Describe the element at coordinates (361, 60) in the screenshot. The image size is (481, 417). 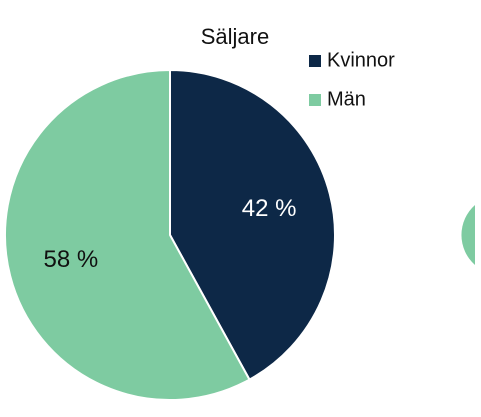
I see `legend-label: Kvinnor` at that location.